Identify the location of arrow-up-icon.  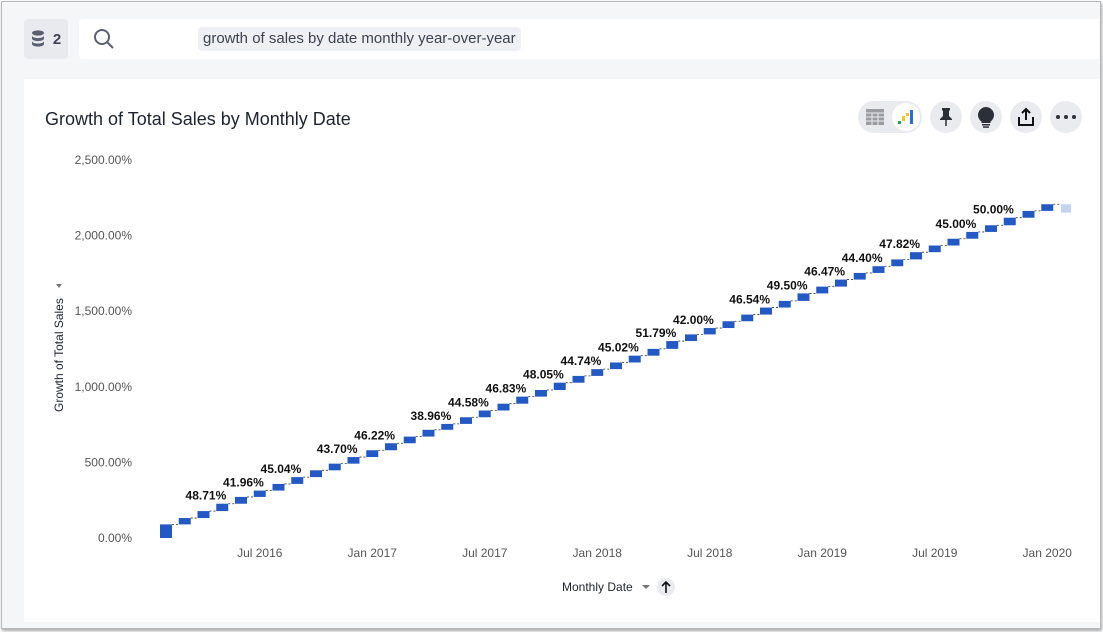
(666, 586).